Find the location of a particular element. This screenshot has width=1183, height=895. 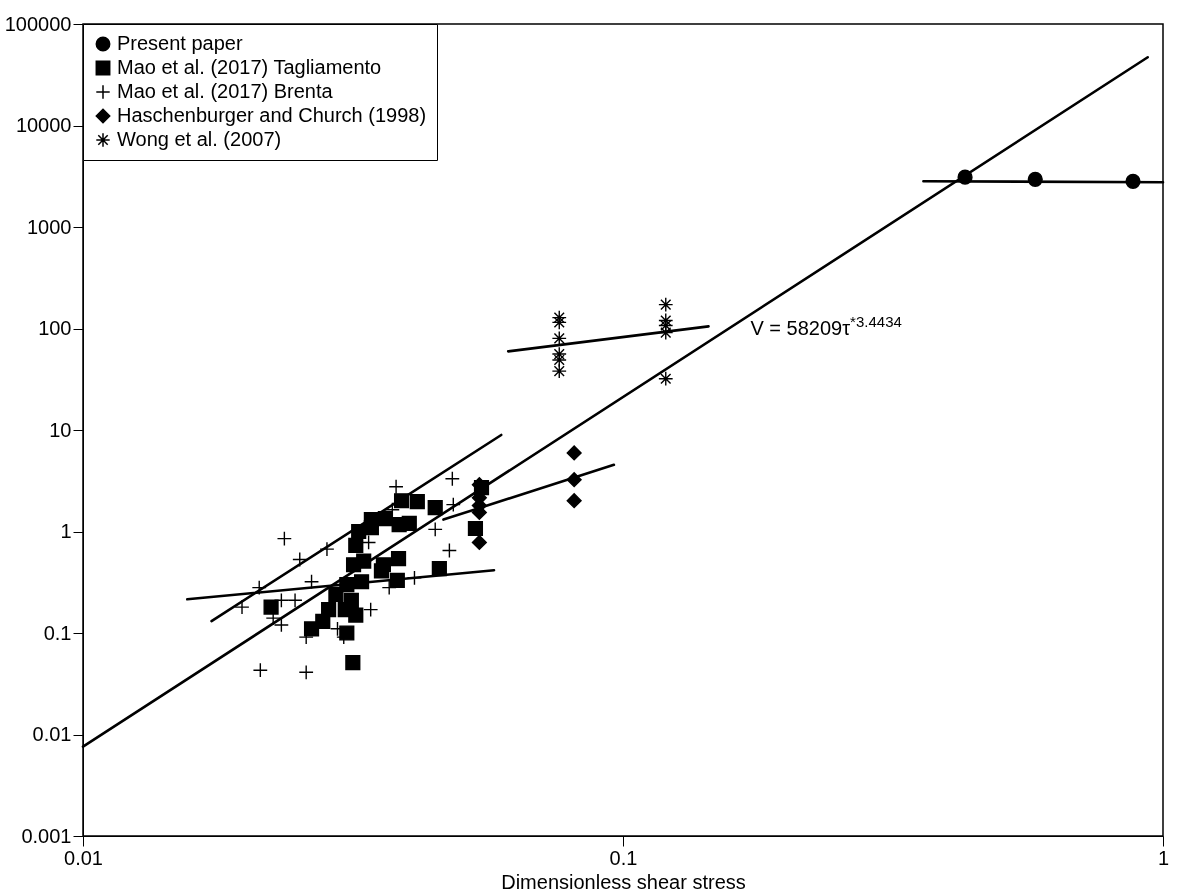

y-tick-label: 100000 is located at coordinates (38, 23).